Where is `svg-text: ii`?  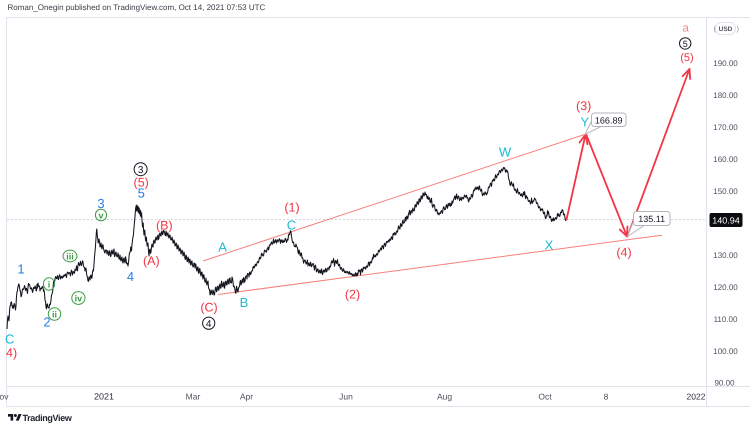 svg-text: ii is located at coordinates (54, 314).